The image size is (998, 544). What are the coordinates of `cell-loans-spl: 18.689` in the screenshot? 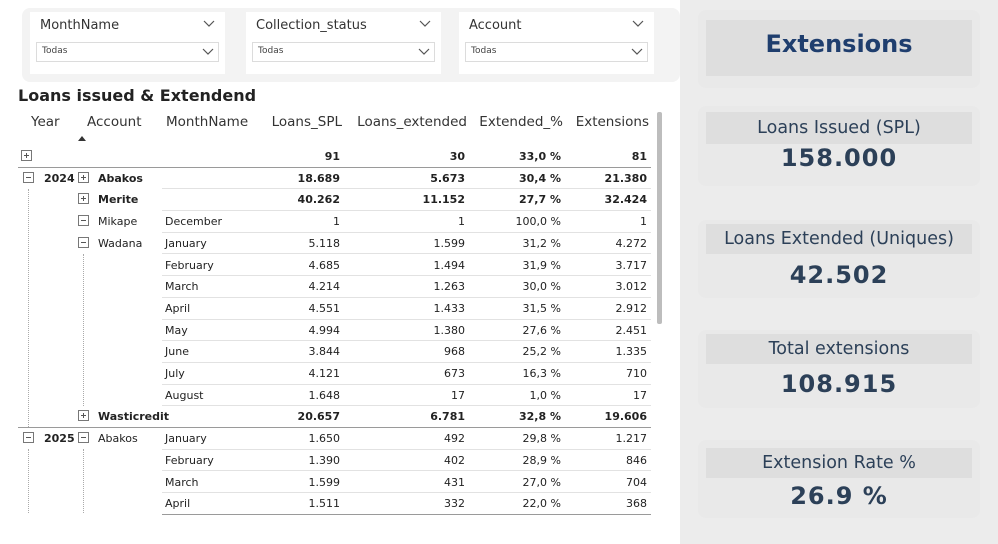 It's located at (318, 178).